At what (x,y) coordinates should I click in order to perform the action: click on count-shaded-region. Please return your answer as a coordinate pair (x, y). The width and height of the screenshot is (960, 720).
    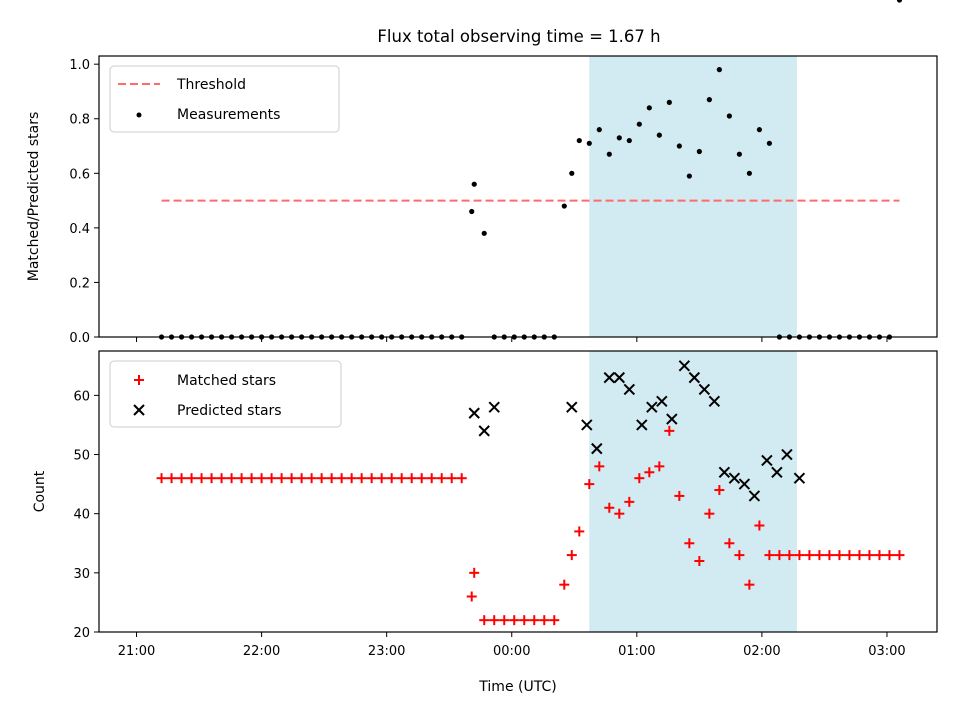
    Looking at the image, I should click on (693, 491).